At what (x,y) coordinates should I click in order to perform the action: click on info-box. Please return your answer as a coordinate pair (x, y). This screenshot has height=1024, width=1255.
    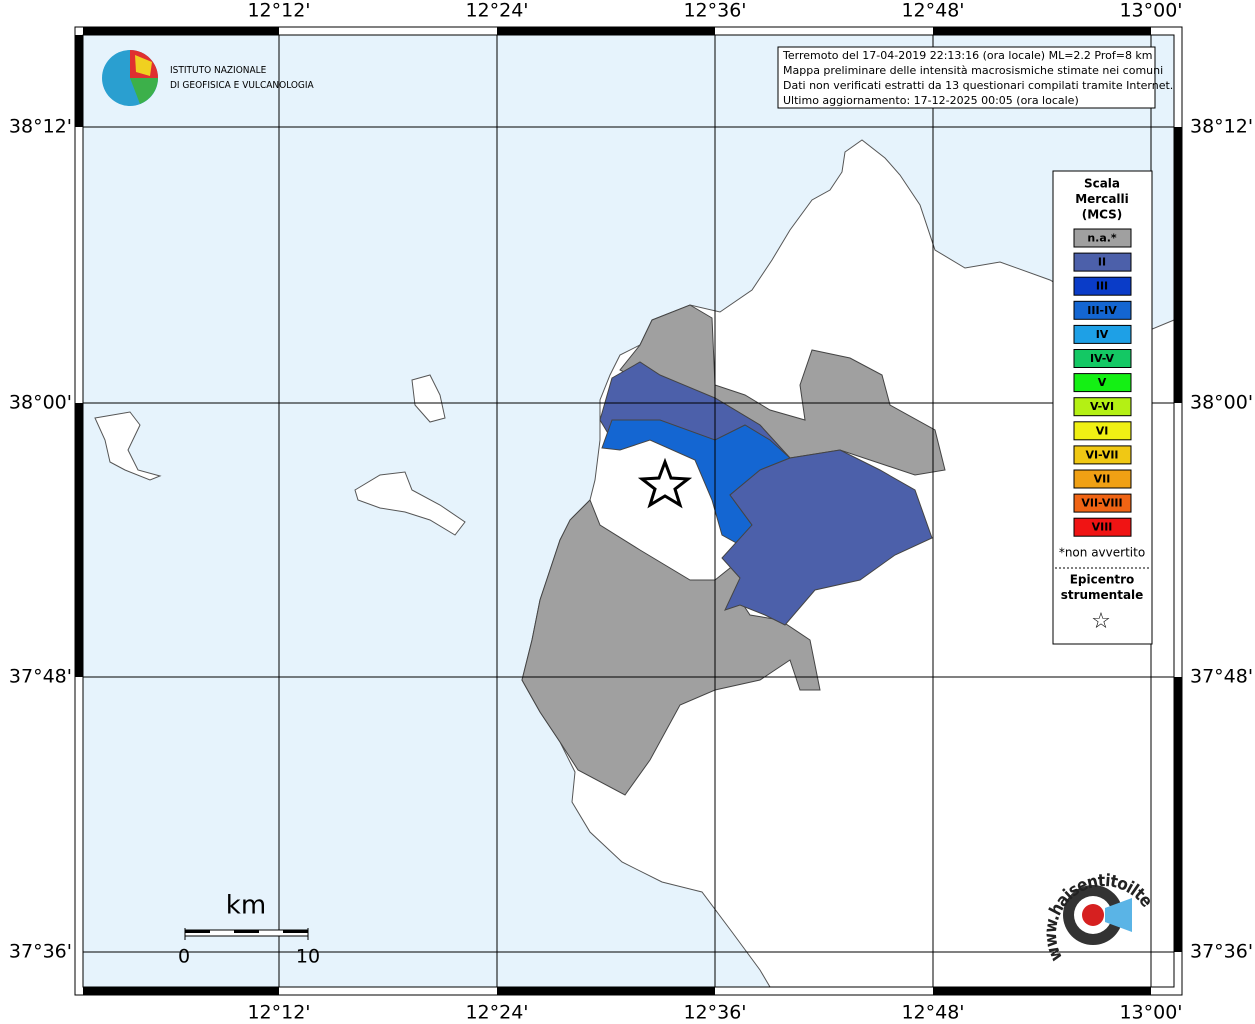
    Looking at the image, I should click on (966, 77).